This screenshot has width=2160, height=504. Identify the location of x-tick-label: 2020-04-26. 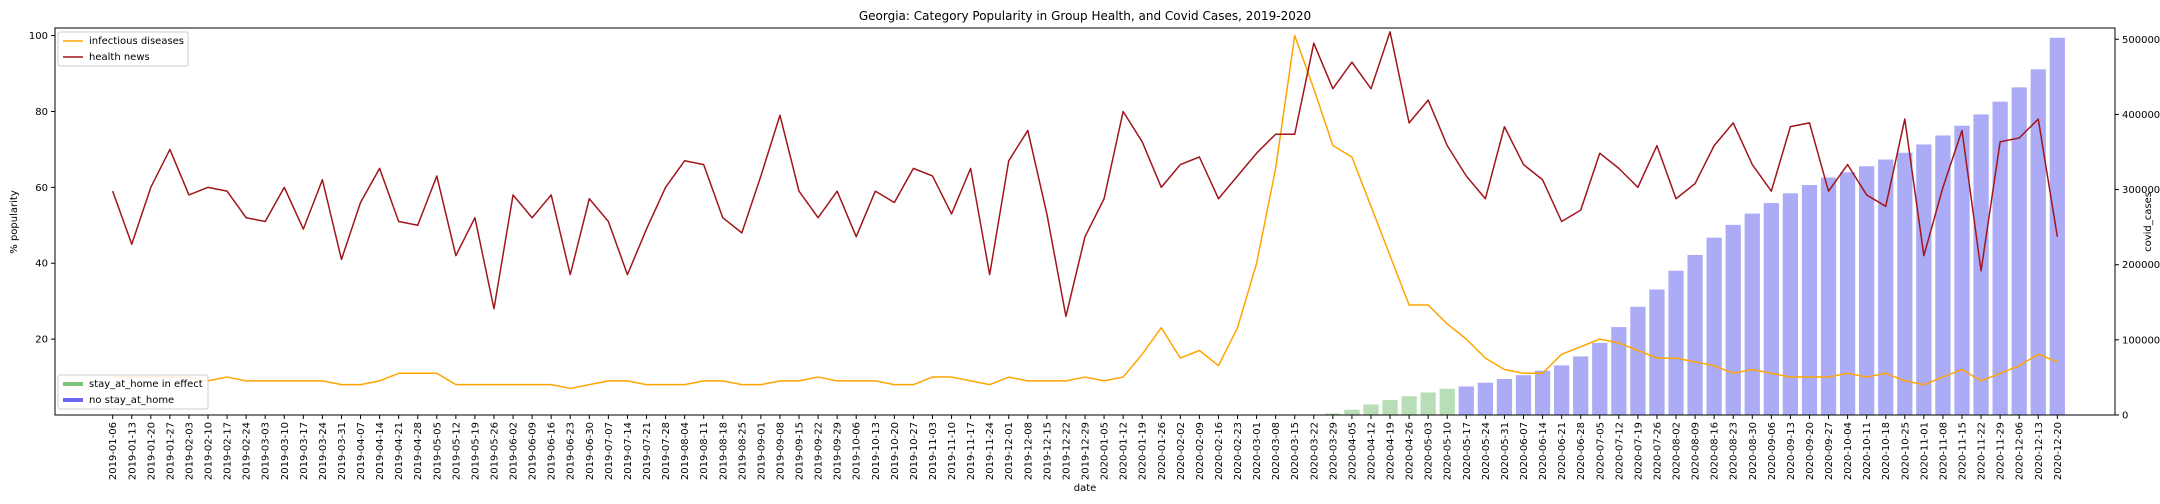
(1410, 451).